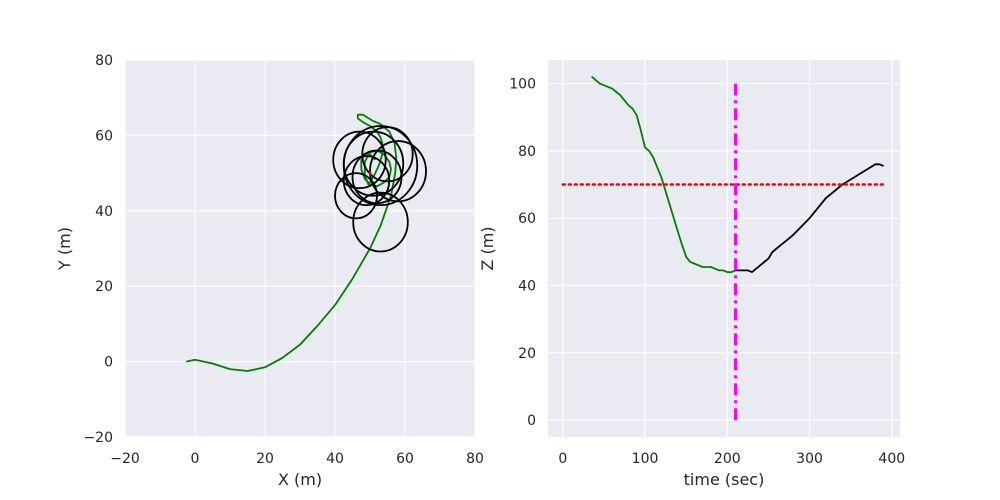 Image resolution: width=1000 pixels, height=500 pixels. Describe the element at coordinates (522, 85) in the screenshot. I see `y-tick-label: 100` at that location.